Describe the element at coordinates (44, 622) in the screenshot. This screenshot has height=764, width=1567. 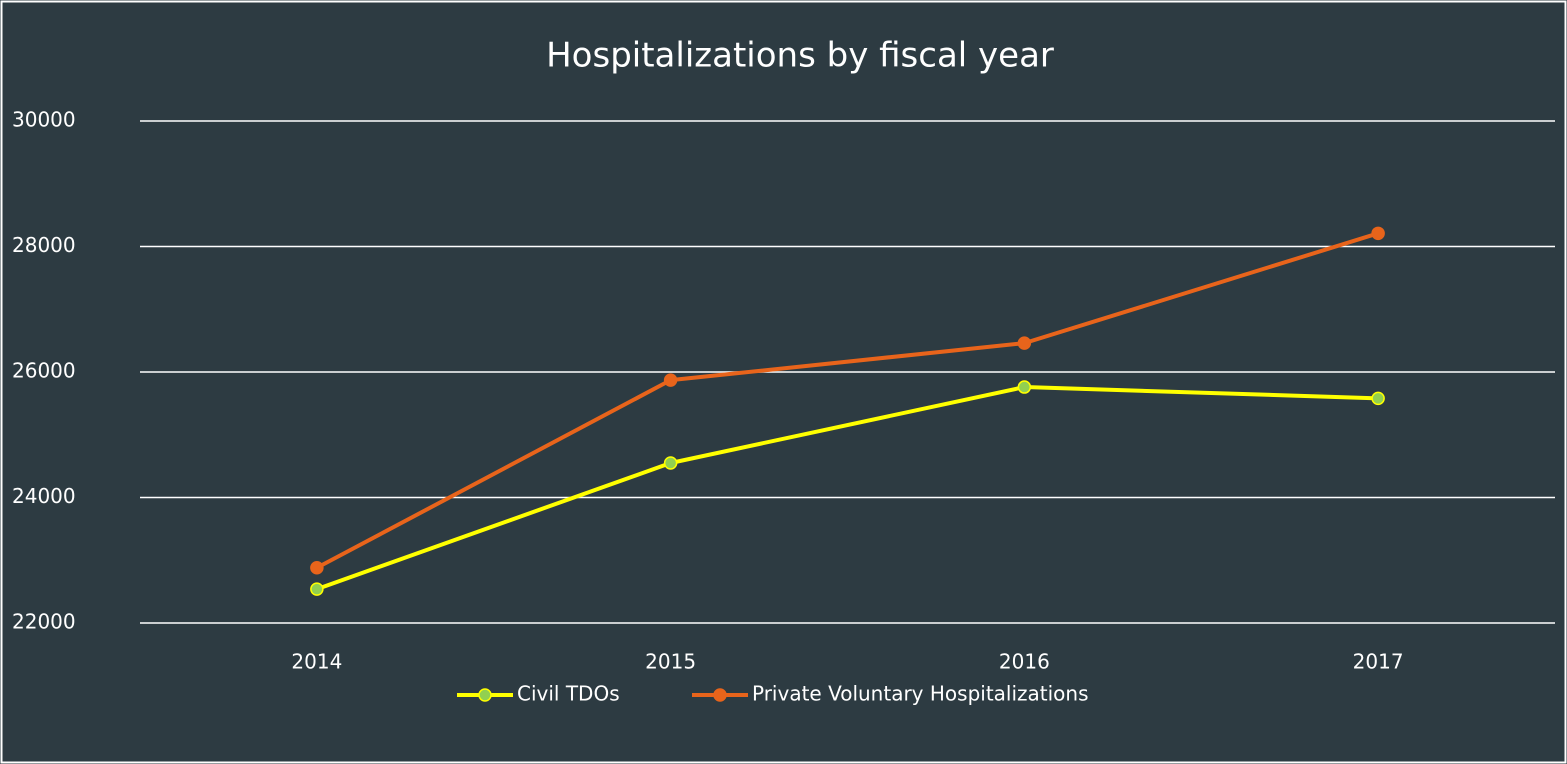
I see `y-tick-label: 22000` at that location.